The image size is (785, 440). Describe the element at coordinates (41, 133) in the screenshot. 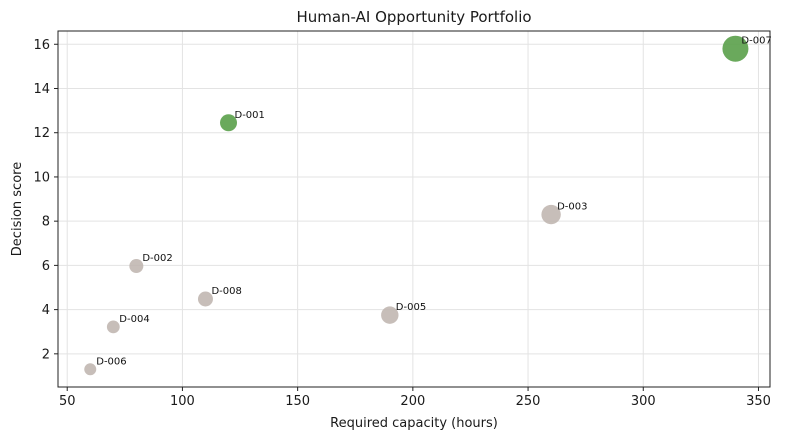

I see `y-tick-label: 12` at that location.